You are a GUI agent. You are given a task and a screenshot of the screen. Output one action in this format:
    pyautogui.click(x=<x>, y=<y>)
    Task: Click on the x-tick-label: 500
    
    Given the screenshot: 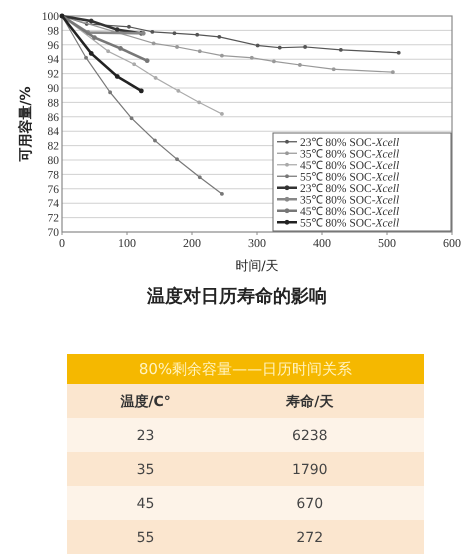 What is the action you would take?
    pyautogui.click(x=387, y=243)
    